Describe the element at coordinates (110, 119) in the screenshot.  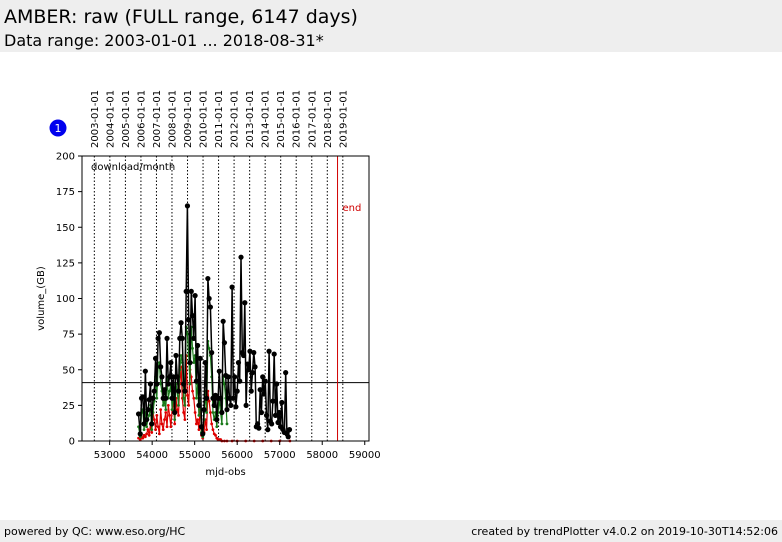
I see `year-marker-label: 2004-01-01` at that location.